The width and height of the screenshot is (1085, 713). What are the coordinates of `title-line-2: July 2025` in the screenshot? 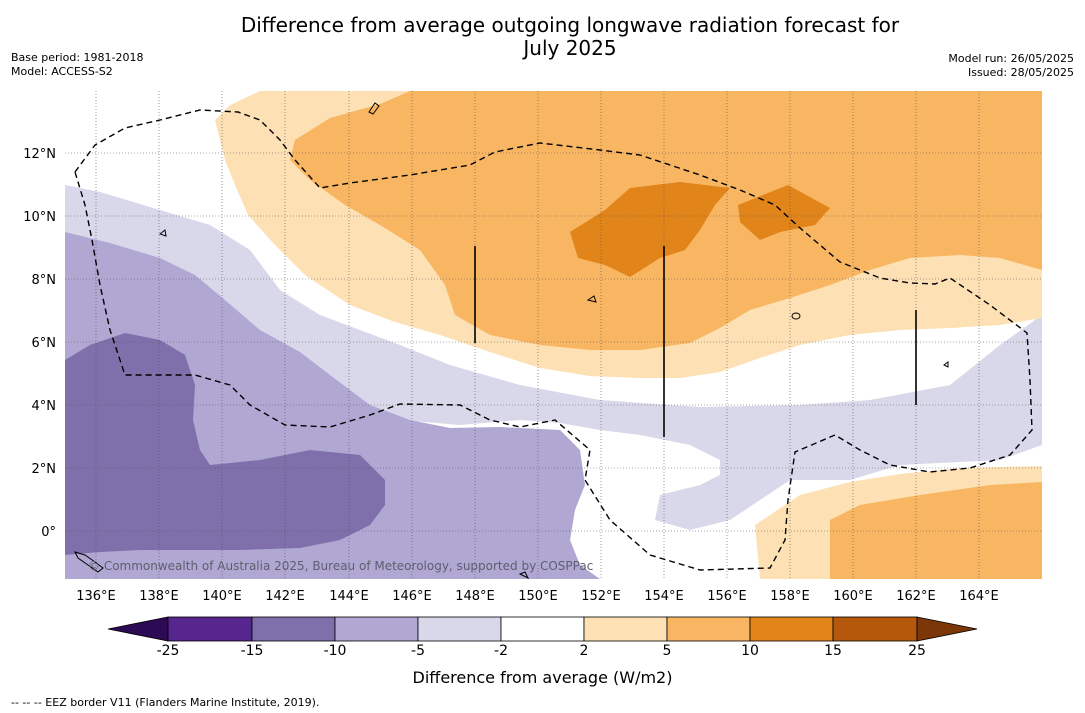 It's located at (570, 48).